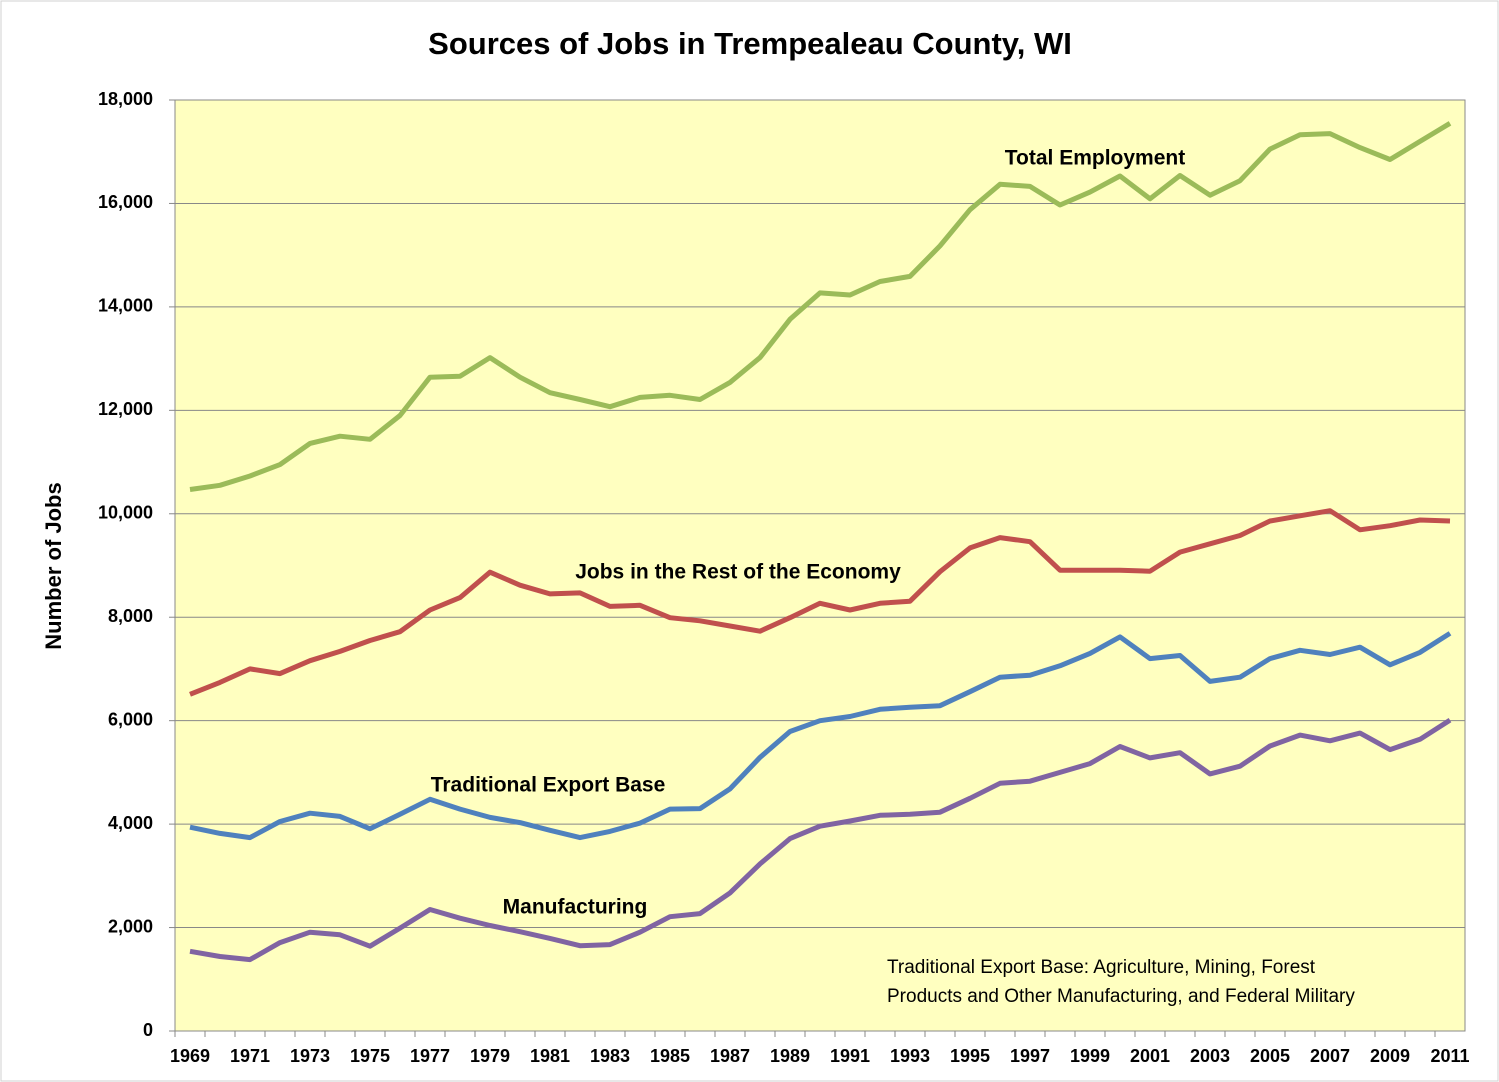 The height and width of the screenshot is (1082, 1499). What do you see at coordinates (670, 1056) in the screenshot?
I see `x-tick-label: 1985` at bounding box center [670, 1056].